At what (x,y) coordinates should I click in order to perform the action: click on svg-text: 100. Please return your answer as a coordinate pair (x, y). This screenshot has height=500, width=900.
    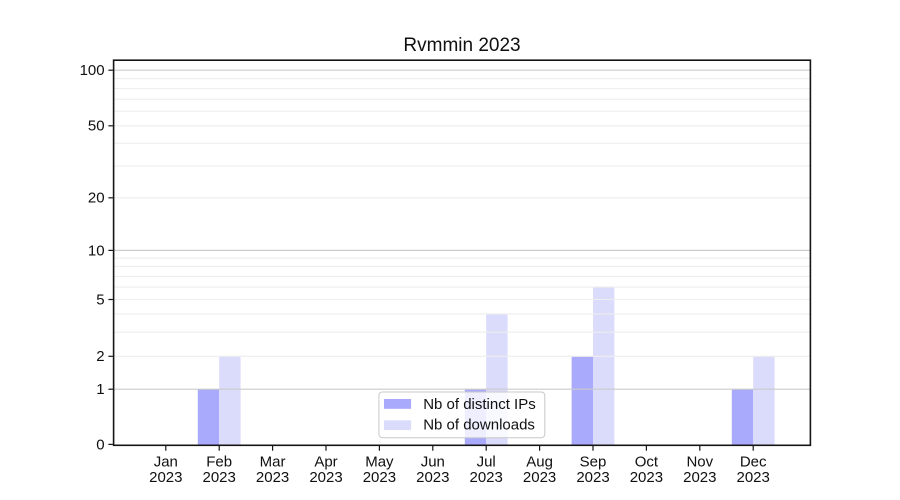
    Looking at the image, I should click on (92, 70).